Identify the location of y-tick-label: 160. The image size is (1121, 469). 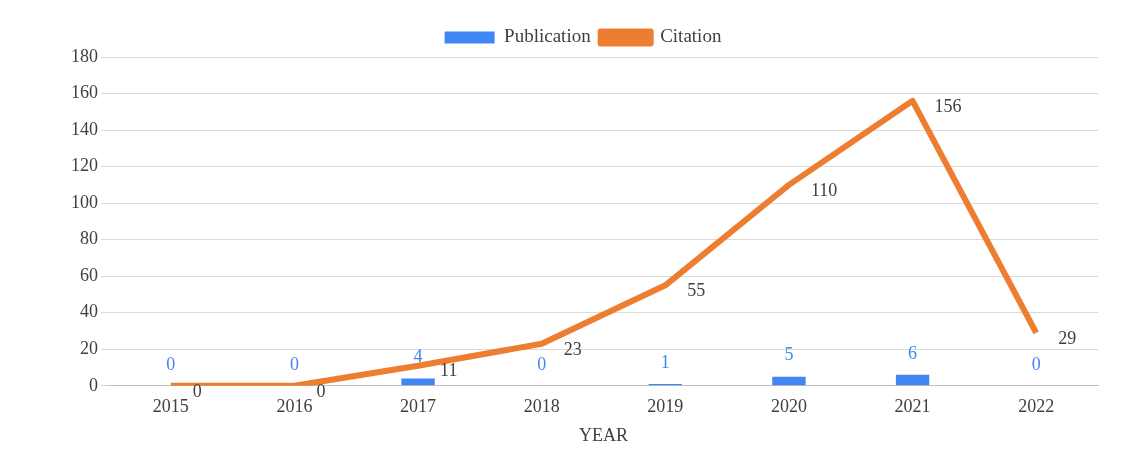
(84, 92).